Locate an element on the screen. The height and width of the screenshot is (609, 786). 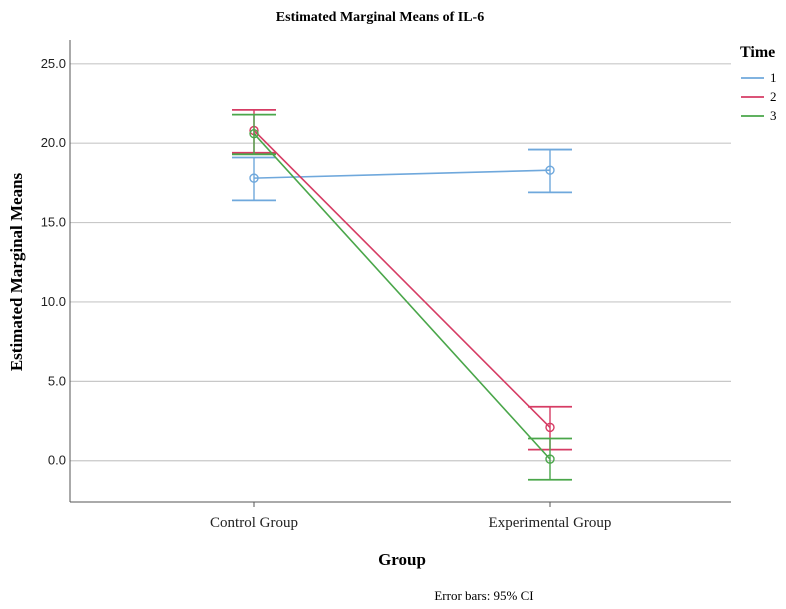
series-line is located at coordinates (402, 174).